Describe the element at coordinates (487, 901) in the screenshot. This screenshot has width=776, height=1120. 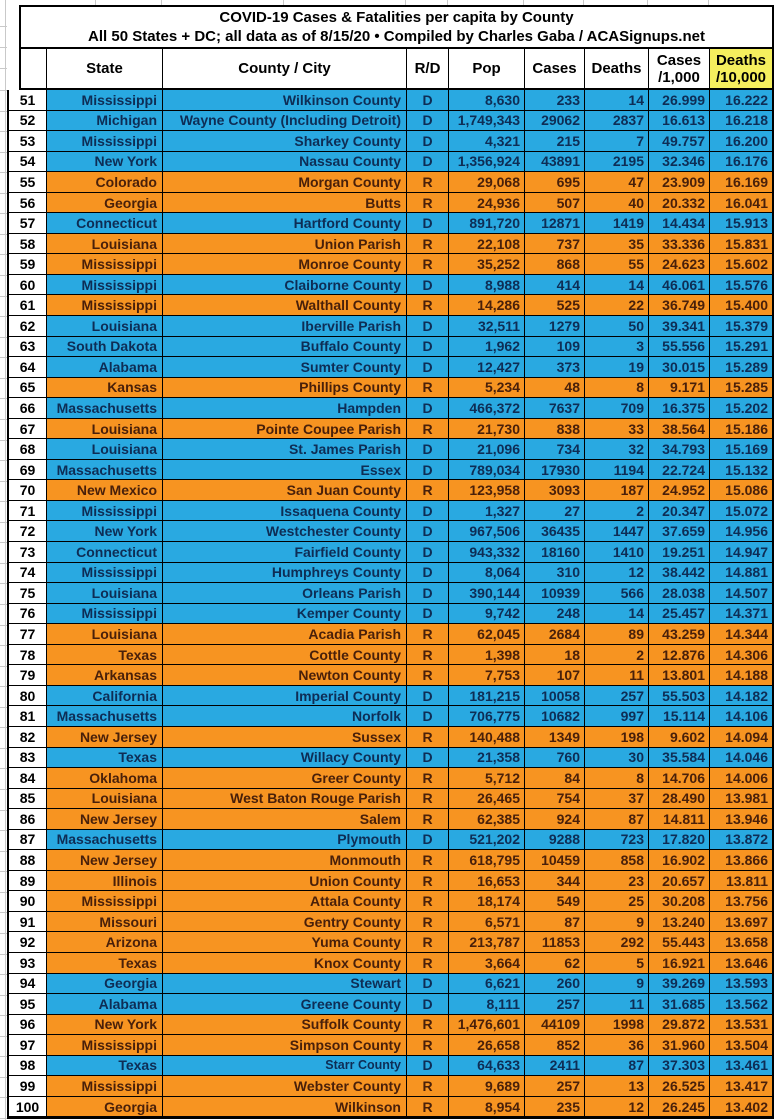
I see `pop-cell: 18,174` at that location.